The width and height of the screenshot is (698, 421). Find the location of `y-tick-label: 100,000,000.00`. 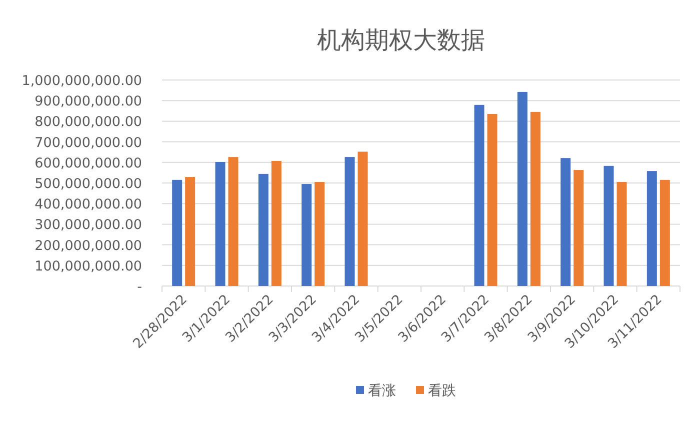

y-tick-label: 100,000,000.00 is located at coordinates (88, 266).